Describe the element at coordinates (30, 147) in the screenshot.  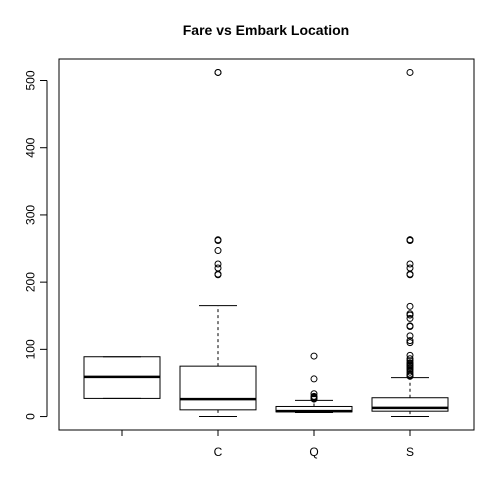
I see `y-tick-label: 400` at that location.